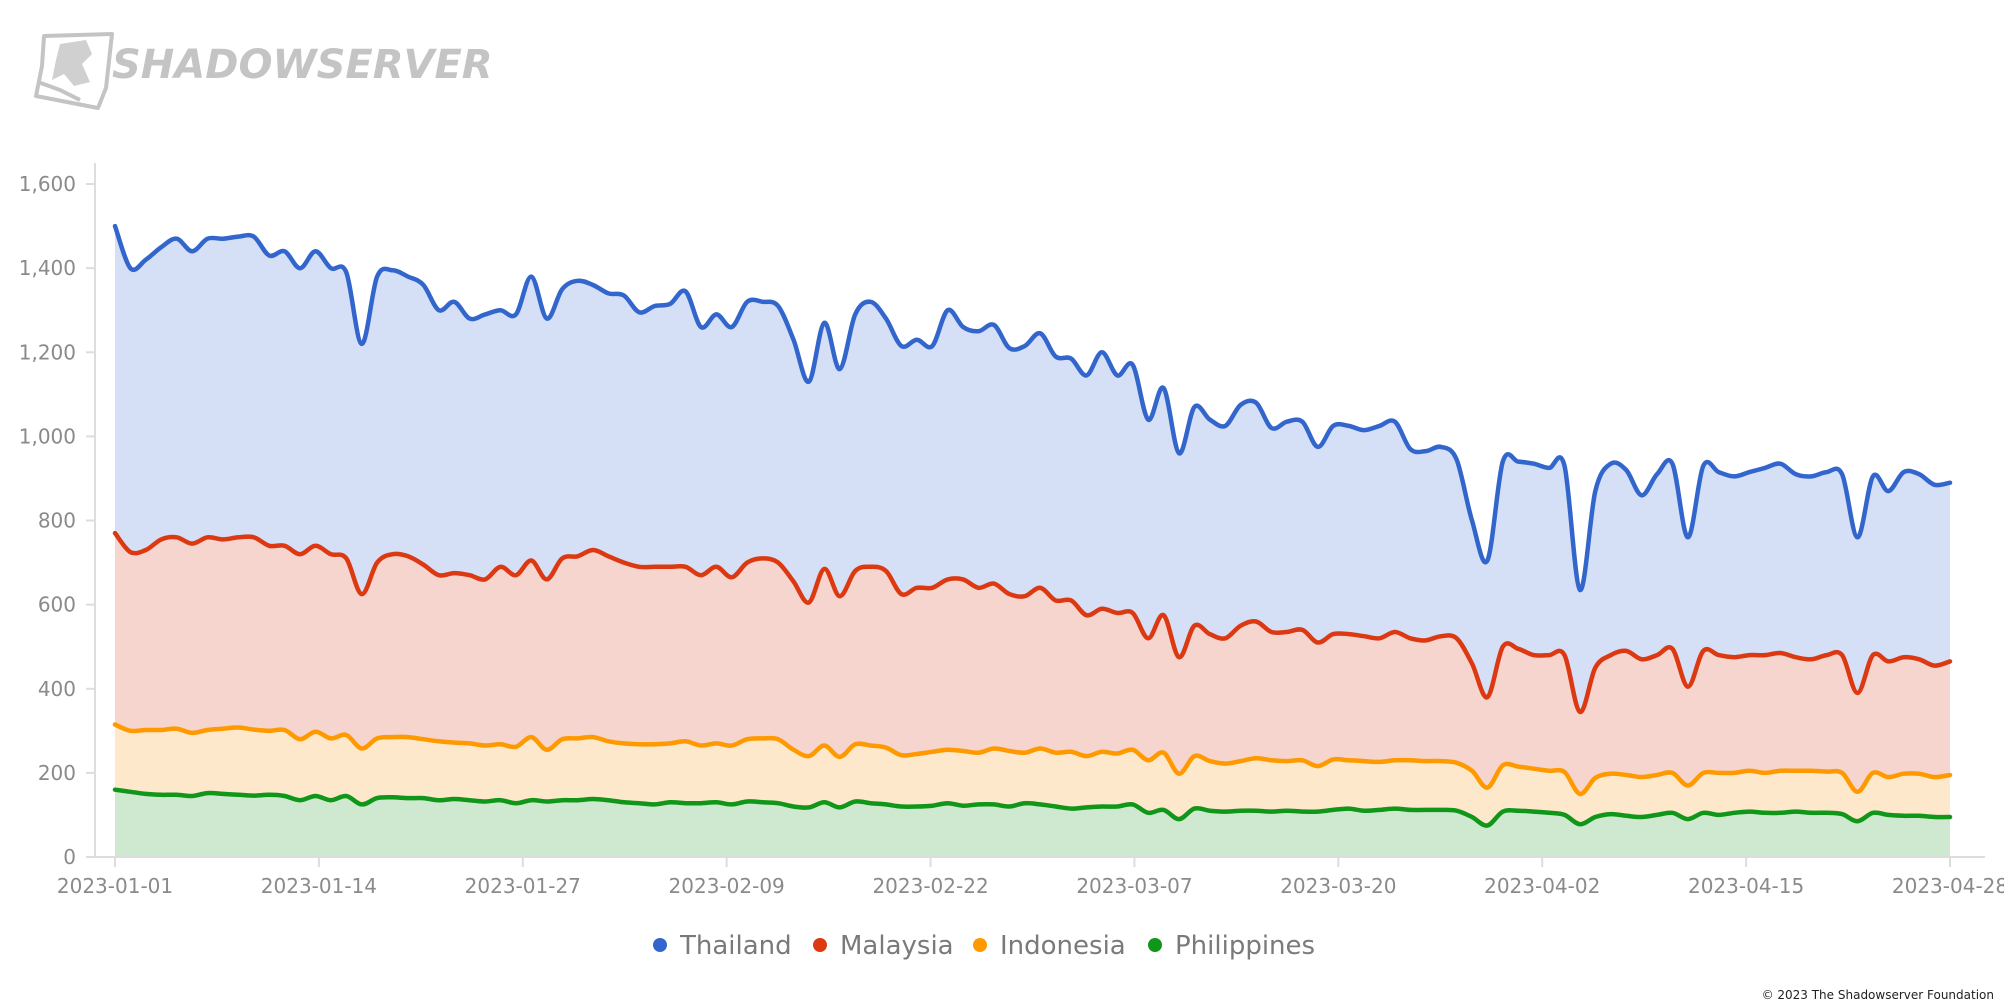 The height and width of the screenshot is (1008, 2004). I want to click on y-tick-label: 800, so click(57, 521).